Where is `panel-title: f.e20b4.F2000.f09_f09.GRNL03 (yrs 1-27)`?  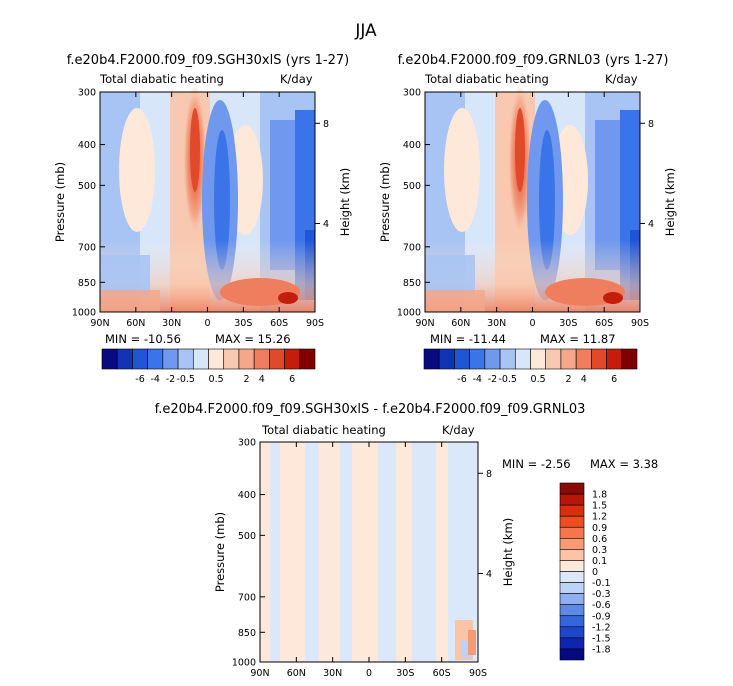
panel-title: f.e20b4.F2000.f09_f09.GRNL03 (yrs 1-27) is located at coordinates (533, 60).